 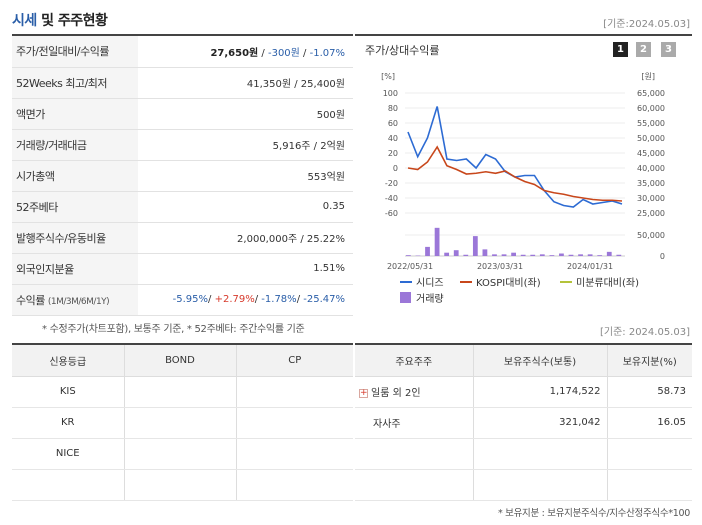 I want to click on table-row: 시가총액 553억원, so click(x=182, y=176).